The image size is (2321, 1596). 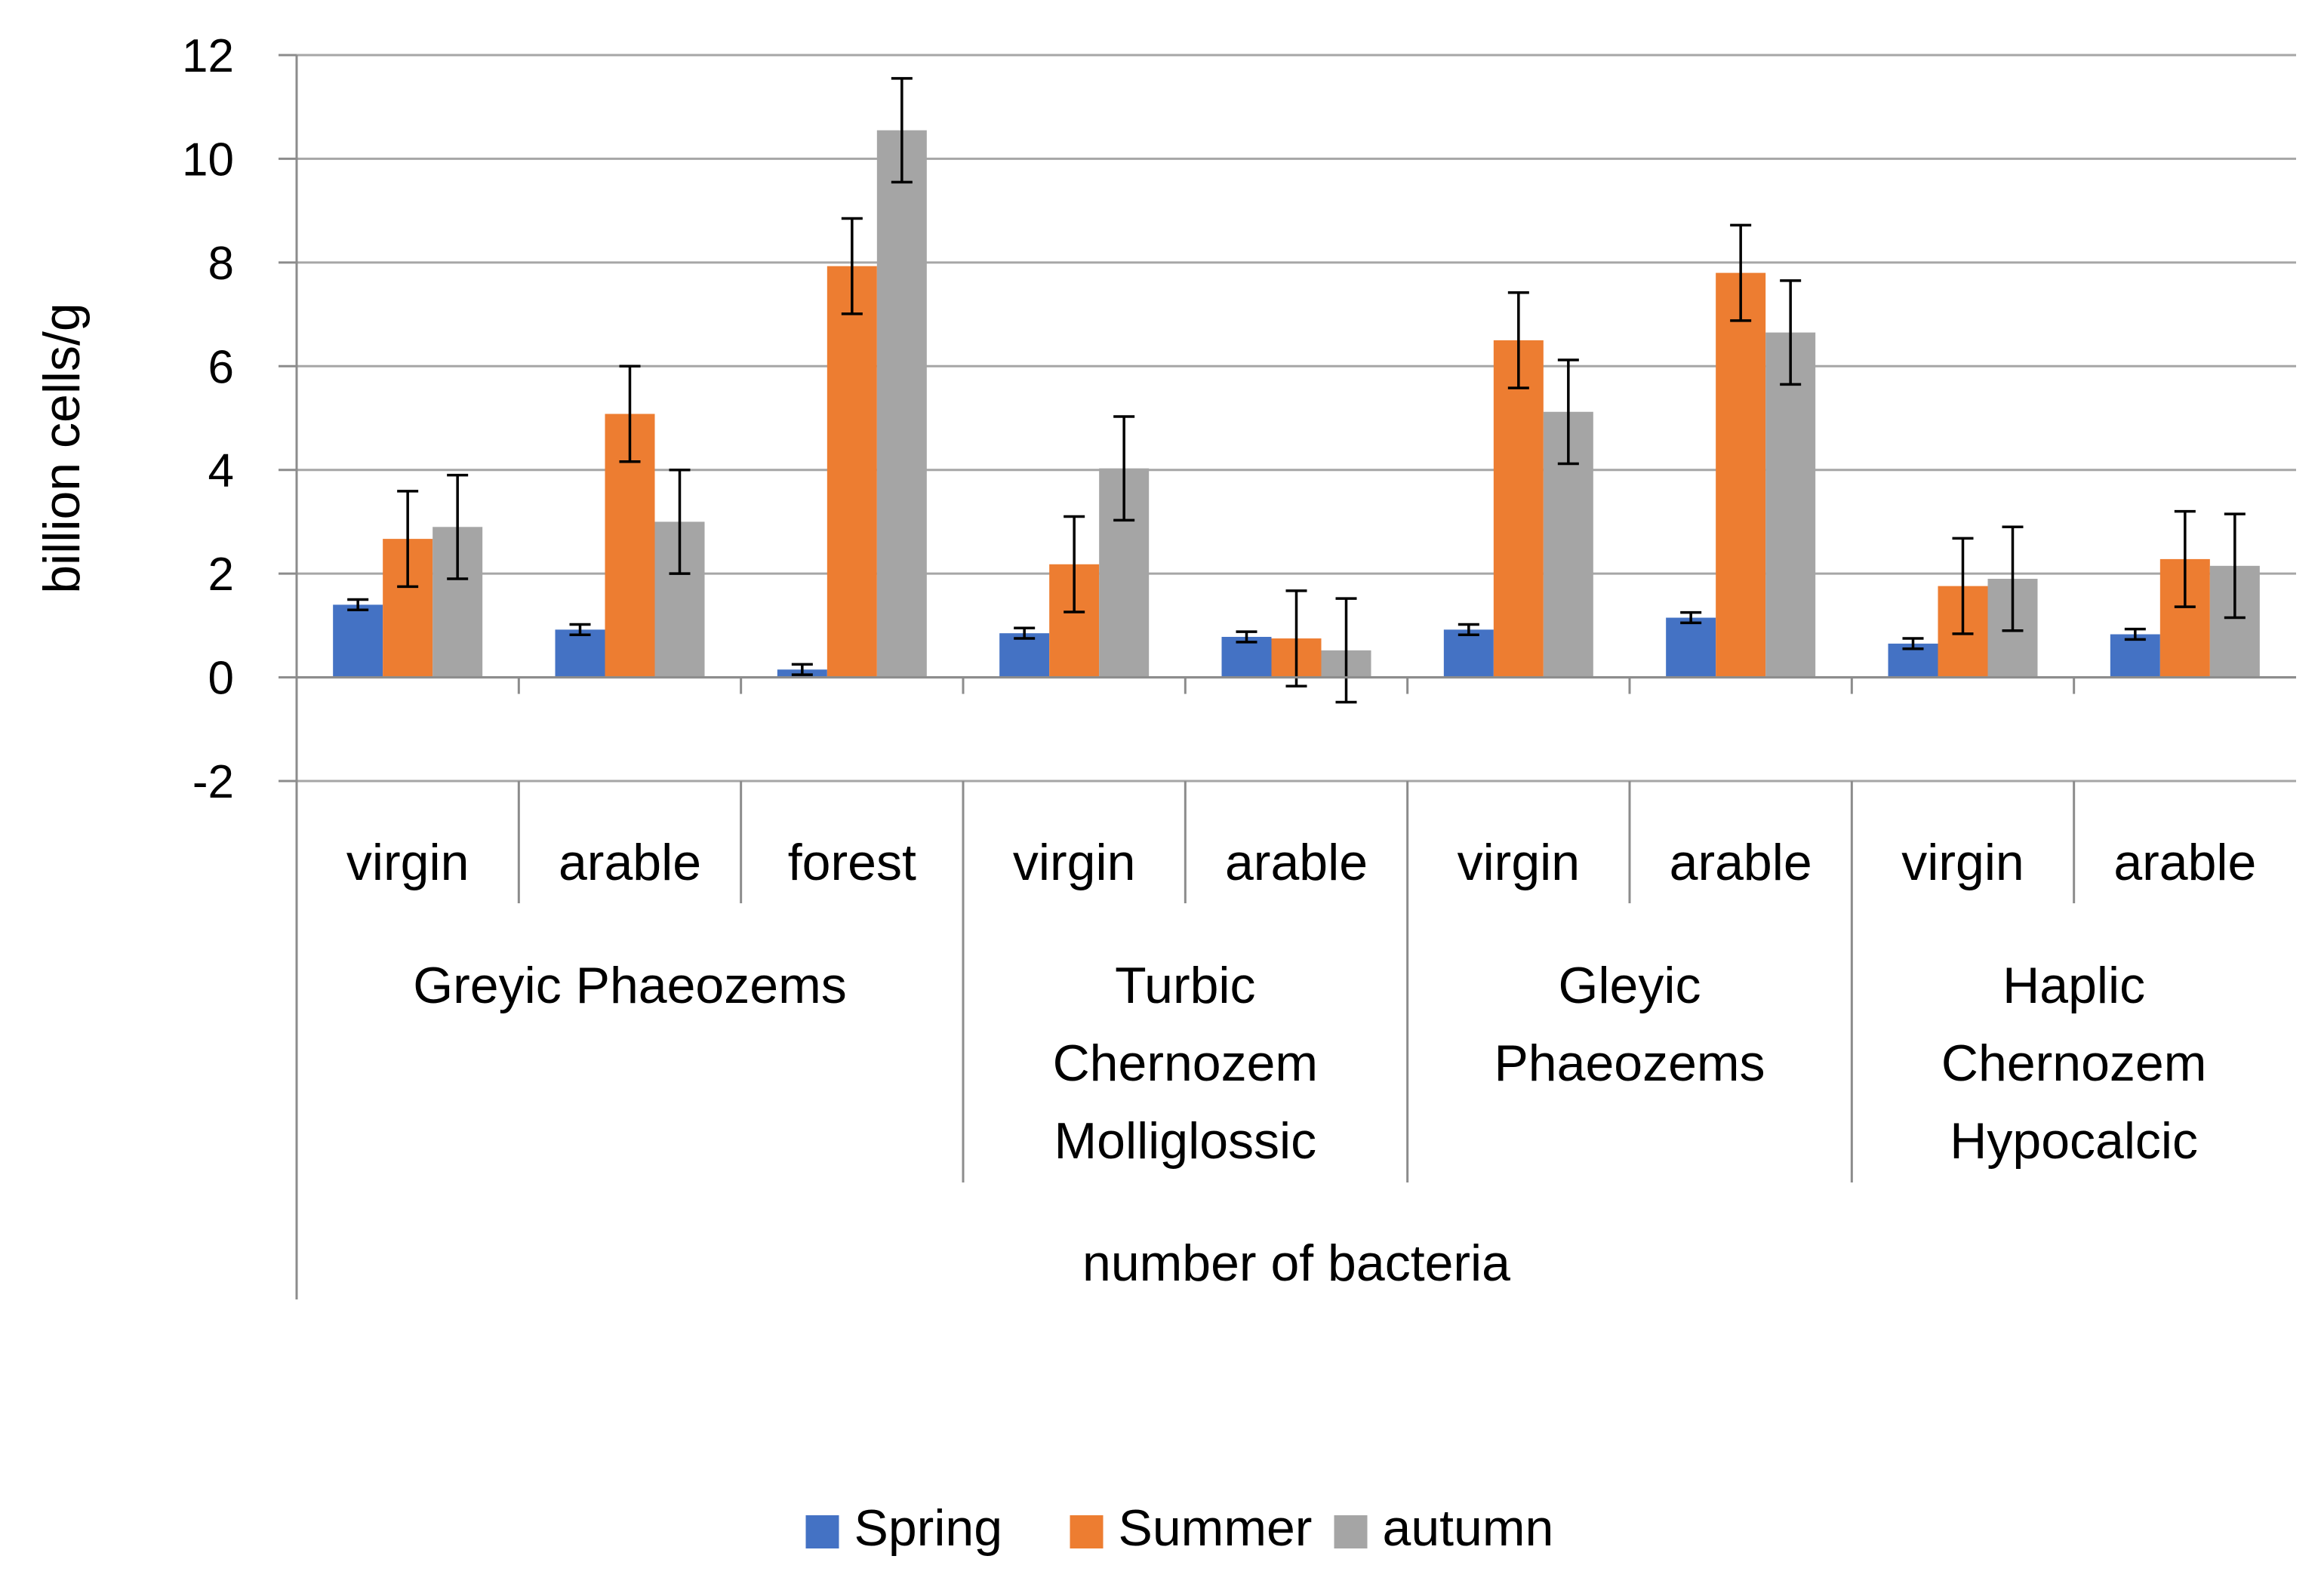 What do you see at coordinates (2073, 986) in the screenshot?
I see `group-label-line: Haplic` at bounding box center [2073, 986].